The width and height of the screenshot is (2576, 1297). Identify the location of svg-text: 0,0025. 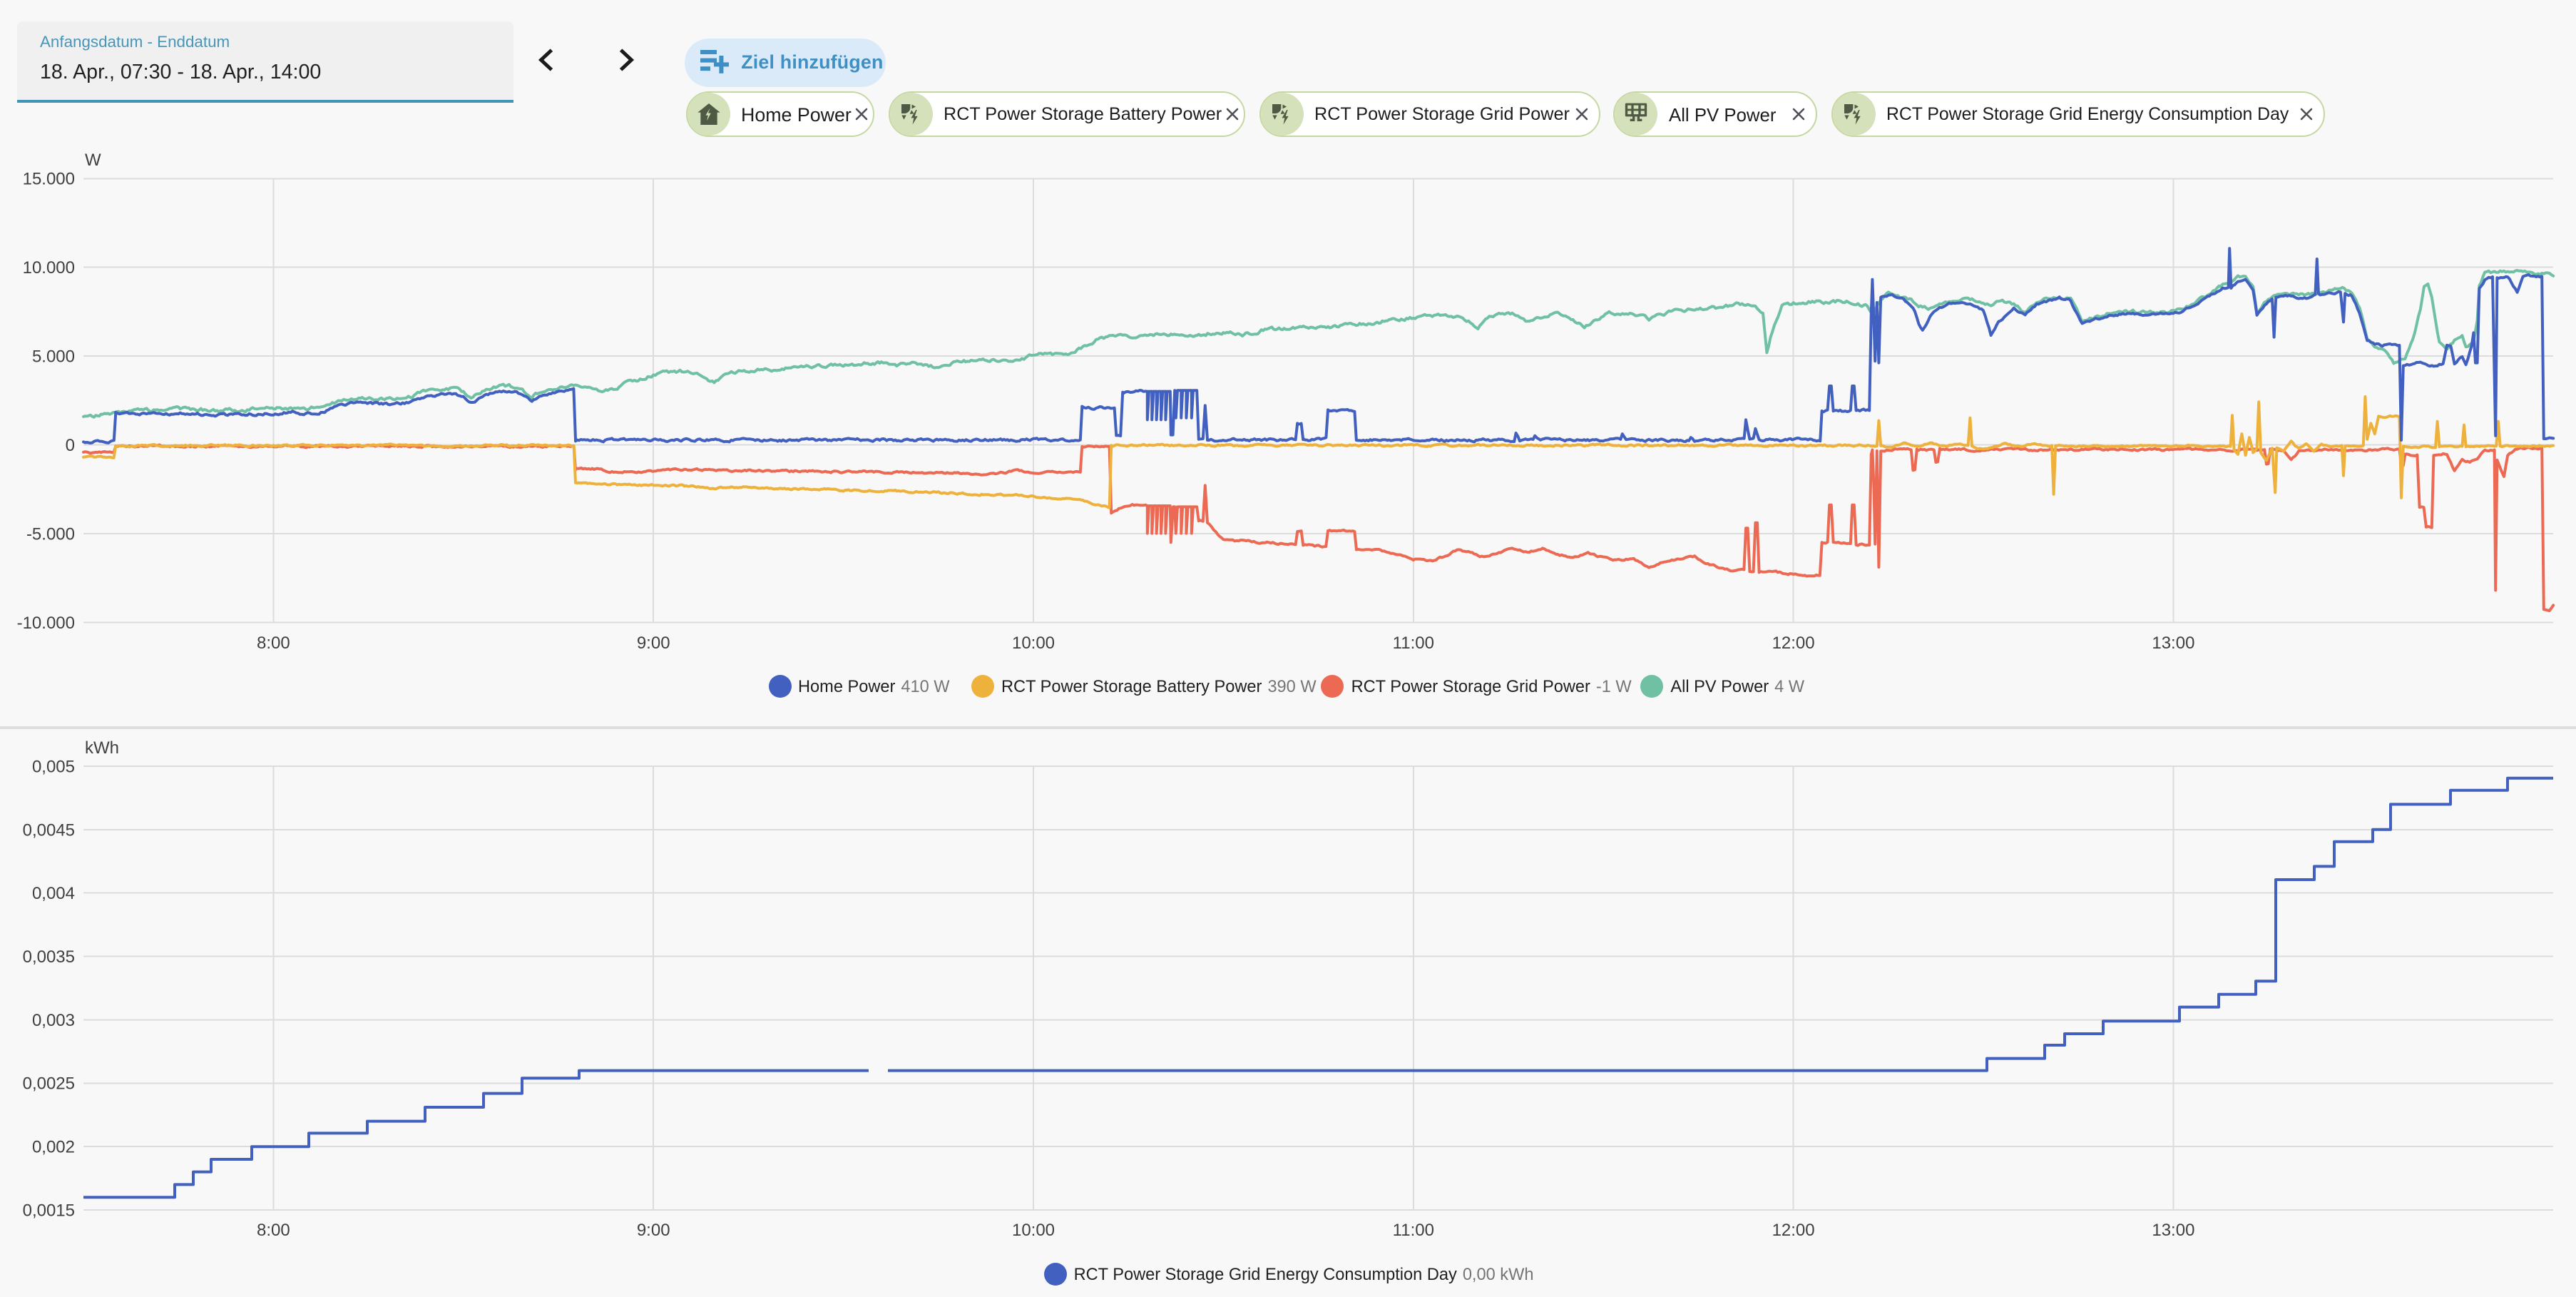
(49, 1084).